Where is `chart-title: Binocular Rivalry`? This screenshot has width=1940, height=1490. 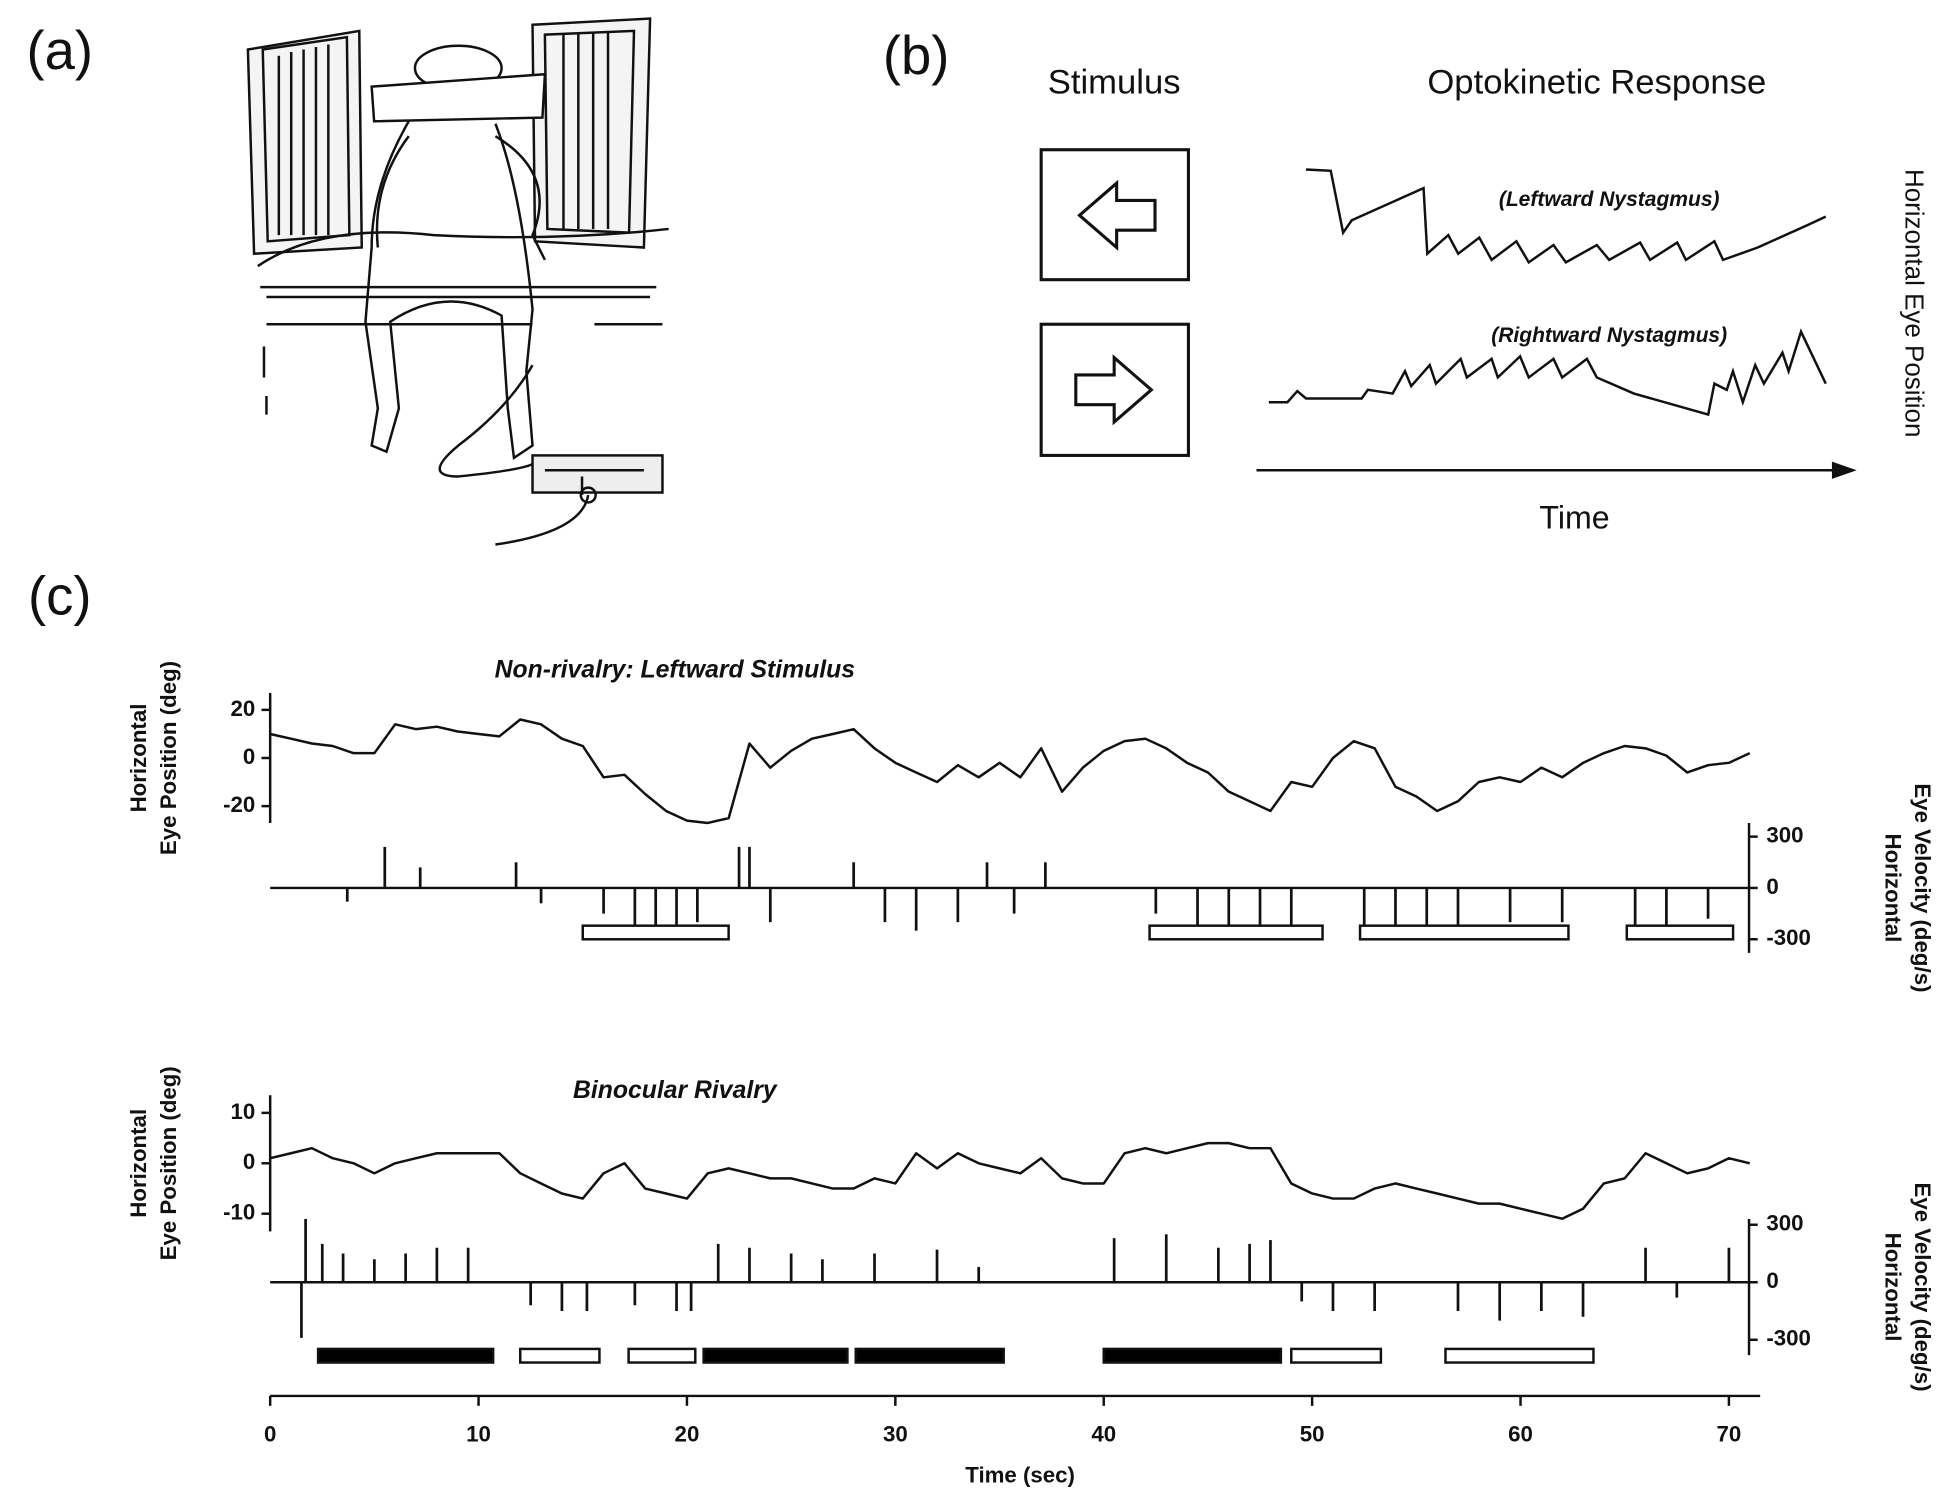 chart-title: Binocular Rivalry is located at coordinates (675, 1090).